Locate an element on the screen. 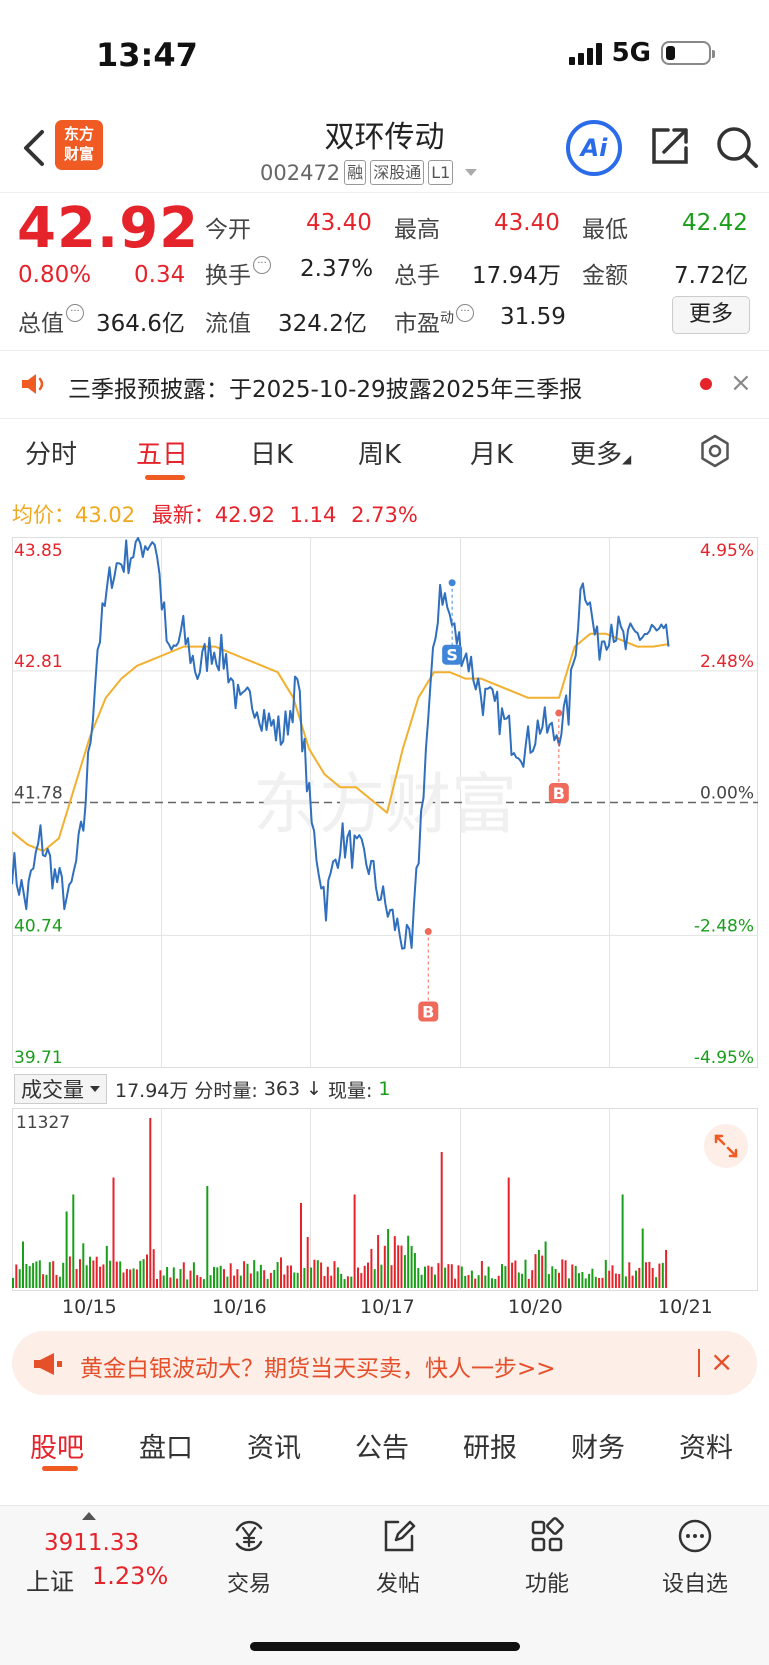 The height and width of the screenshot is (1665, 769). tab-guba: 股吧 is located at coordinates (57, 1448).